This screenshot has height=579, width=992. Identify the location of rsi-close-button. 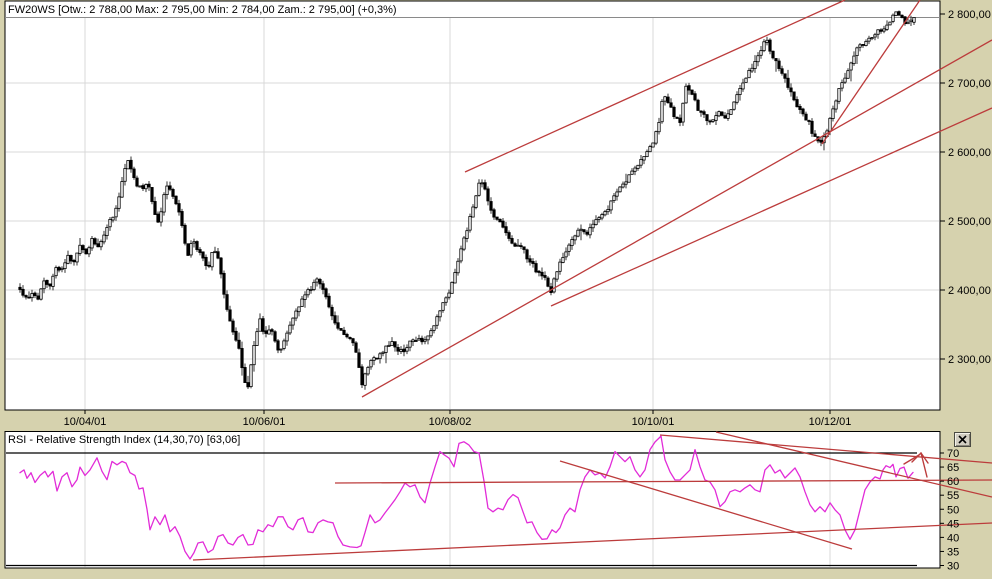
(962, 439).